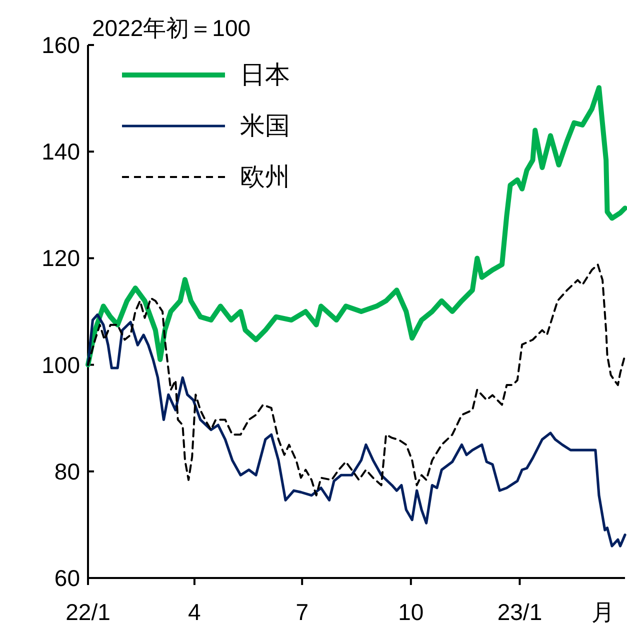 The height and width of the screenshot is (639, 627). I want to click on x-tick-label: 4, so click(195, 612).